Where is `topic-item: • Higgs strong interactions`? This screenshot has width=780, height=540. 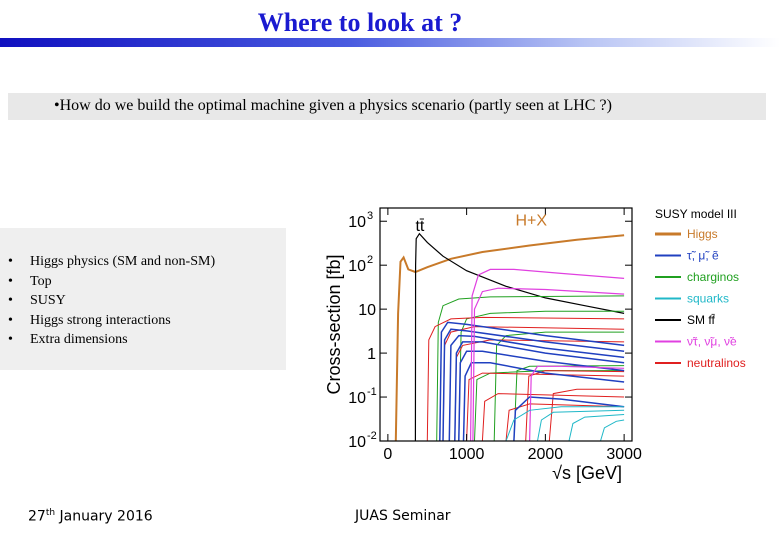 topic-item: • Higgs strong interactions is located at coordinates (111, 321).